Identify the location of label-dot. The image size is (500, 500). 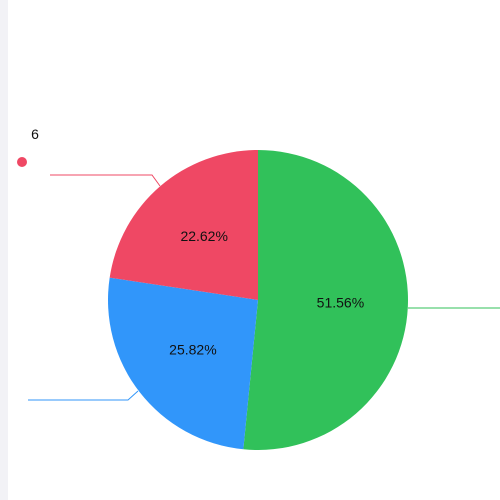
(22, 162).